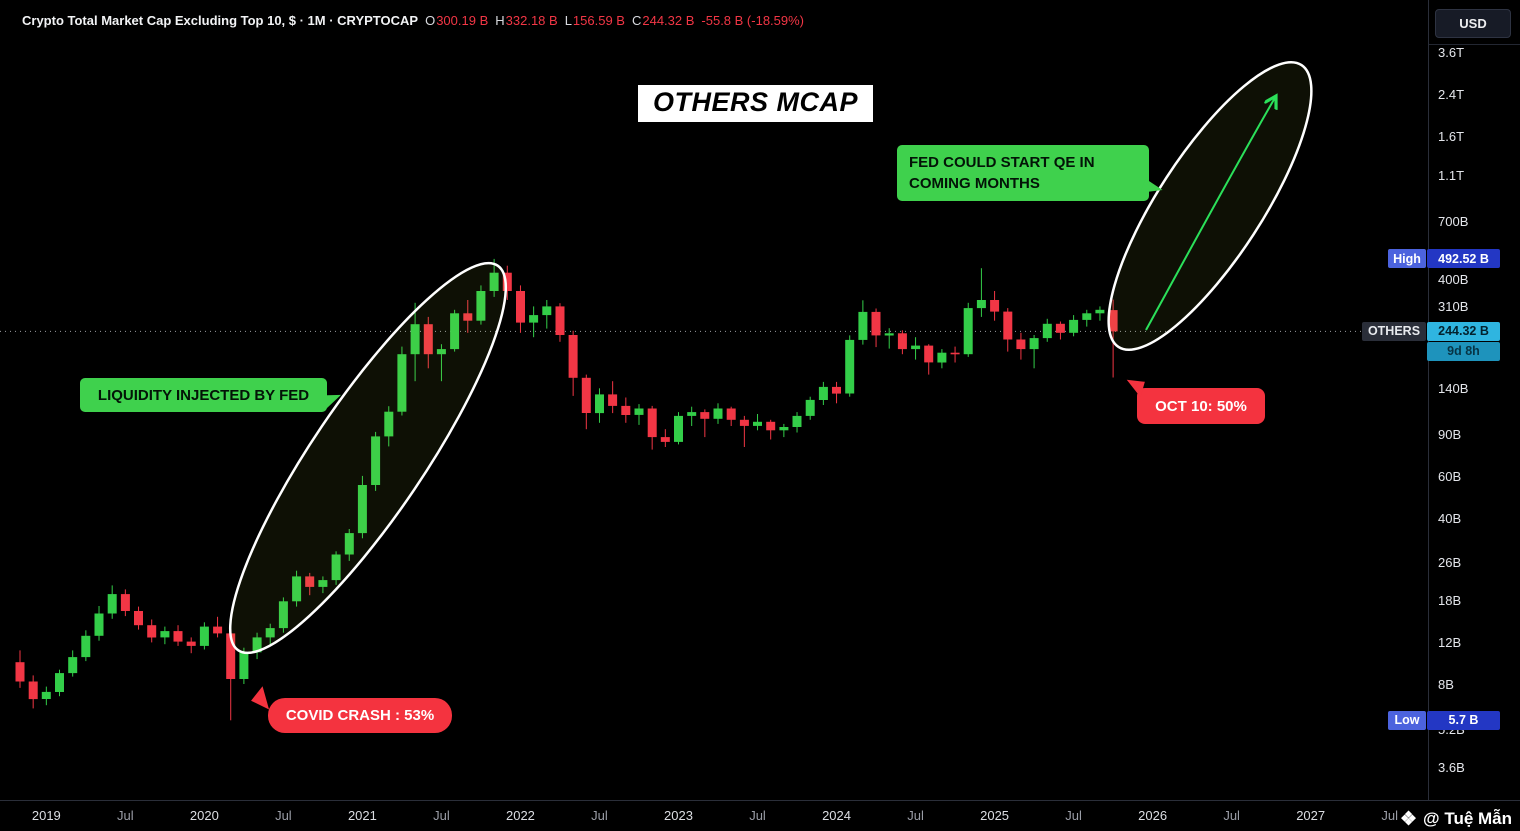  What do you see at coordinates (1453, 389) in the screenshot?
I see `price-tick: 140B` at bounding box center [1453, 389].